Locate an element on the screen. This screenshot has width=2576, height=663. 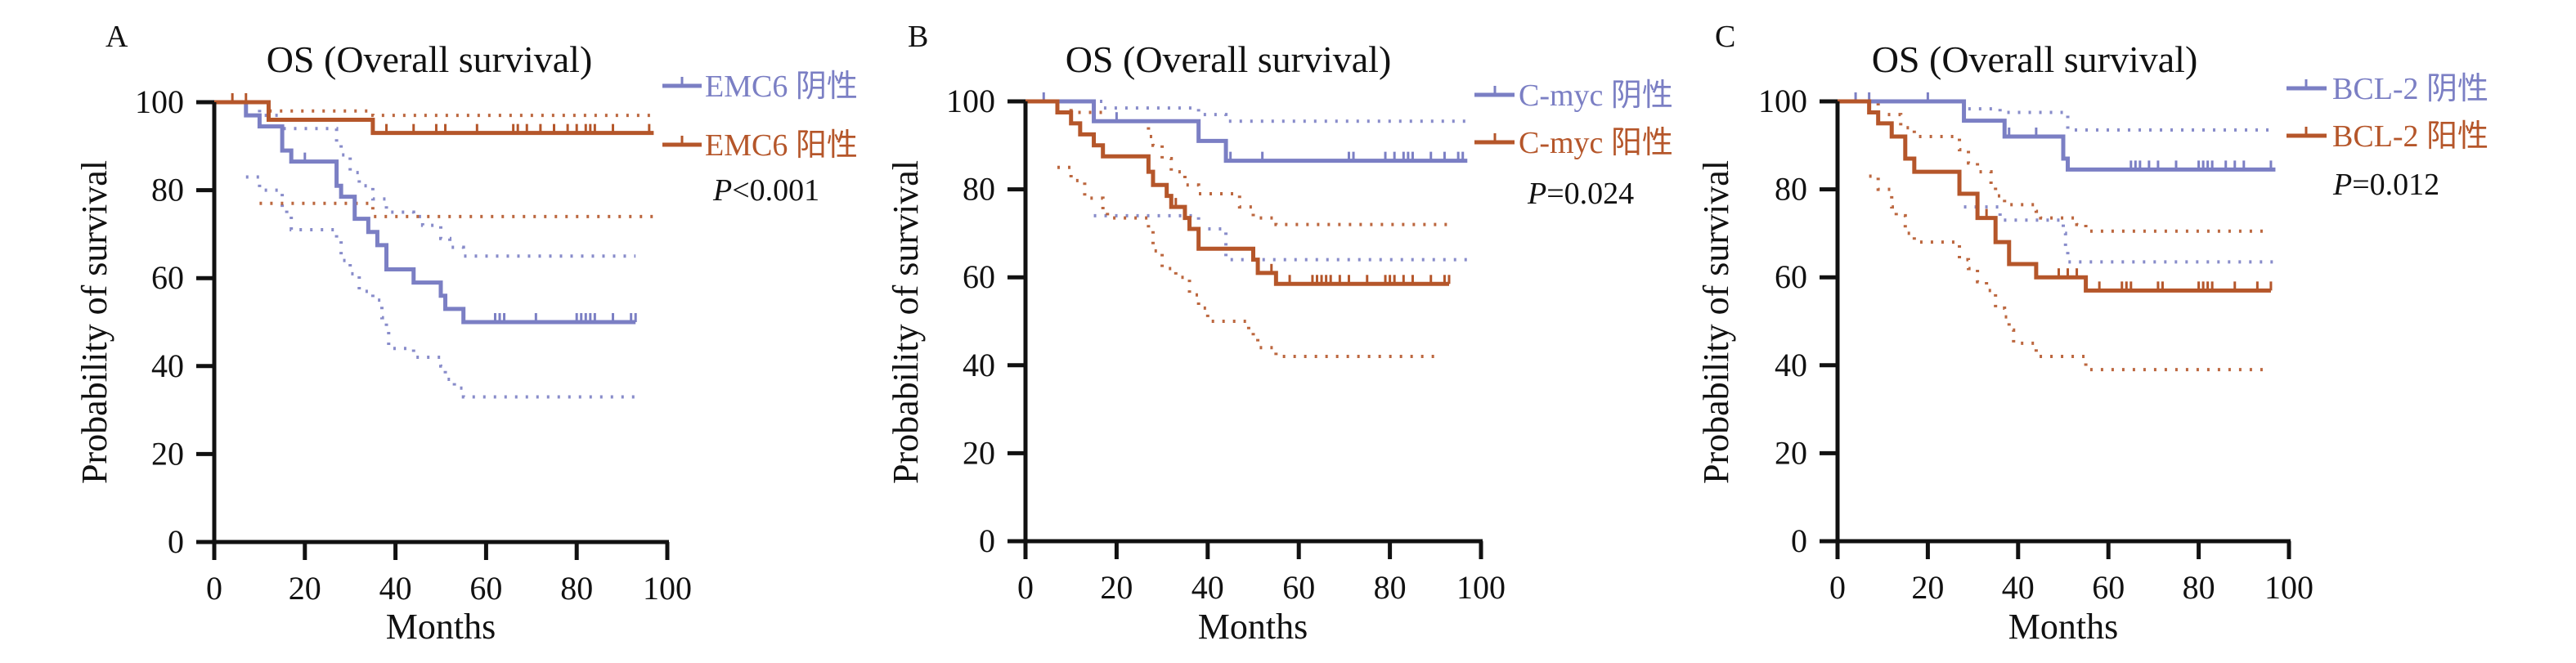
legend-item-positive: BCL-2 阳性 is located at coordinates (2387, 137).